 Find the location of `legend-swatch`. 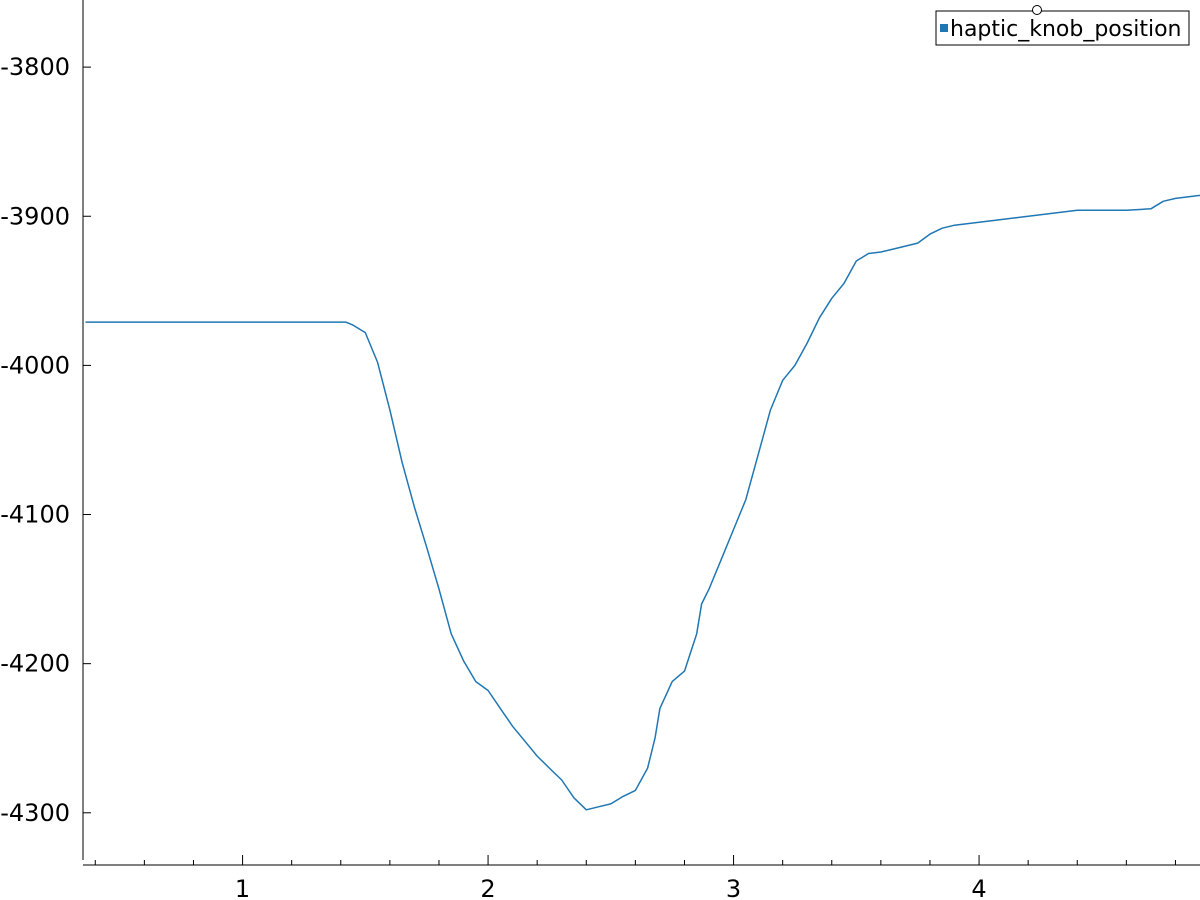

legend-swatch is located at coordinates (944, 28).